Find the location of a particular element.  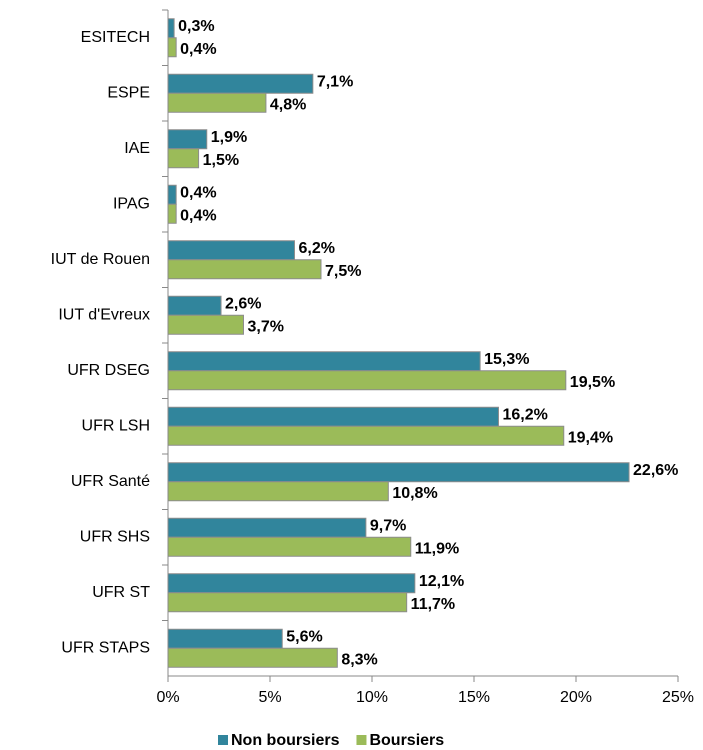

y-tick-label: UFR LSH is located at coordinates (116, 425).